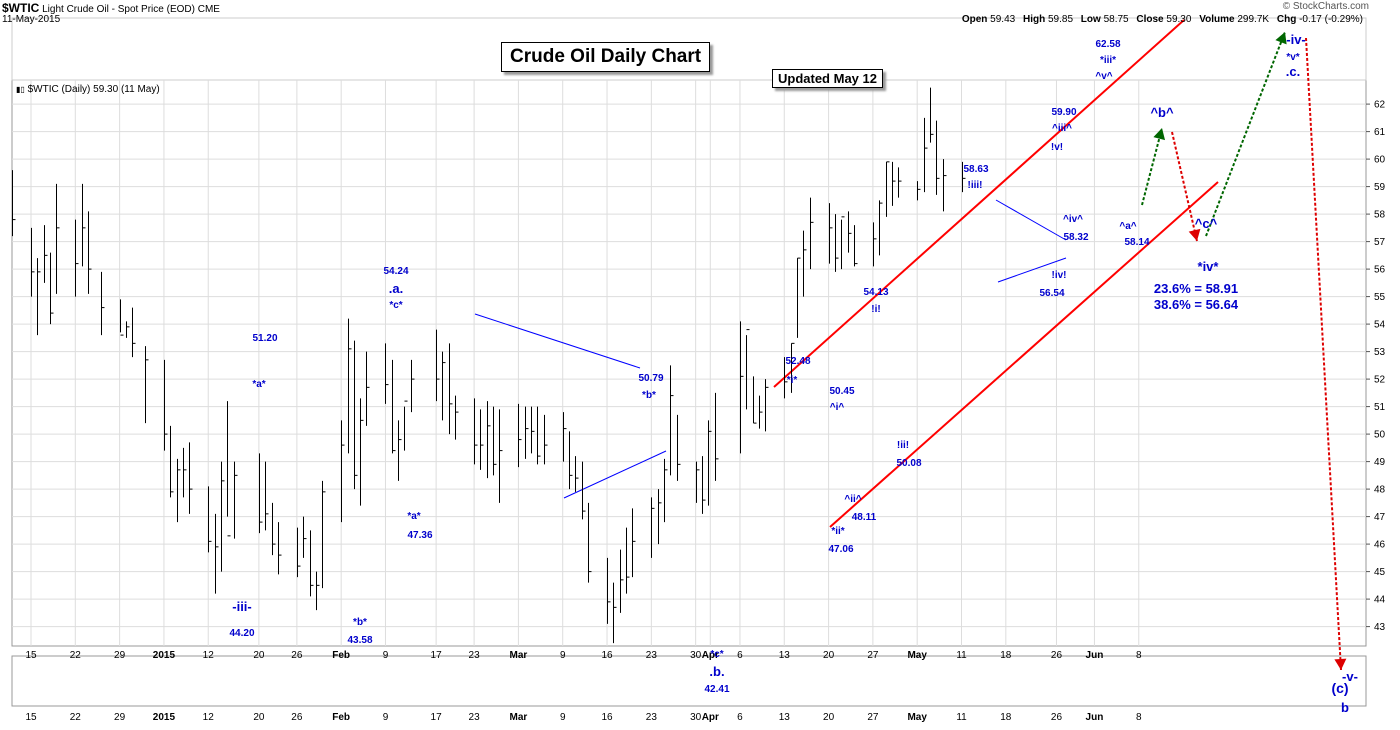 The height and width of the screenshot is (730, 1400). Describe the element at coordinates (1380, 572) in the screenshot. I see `y-tick-label: 45` at that location.